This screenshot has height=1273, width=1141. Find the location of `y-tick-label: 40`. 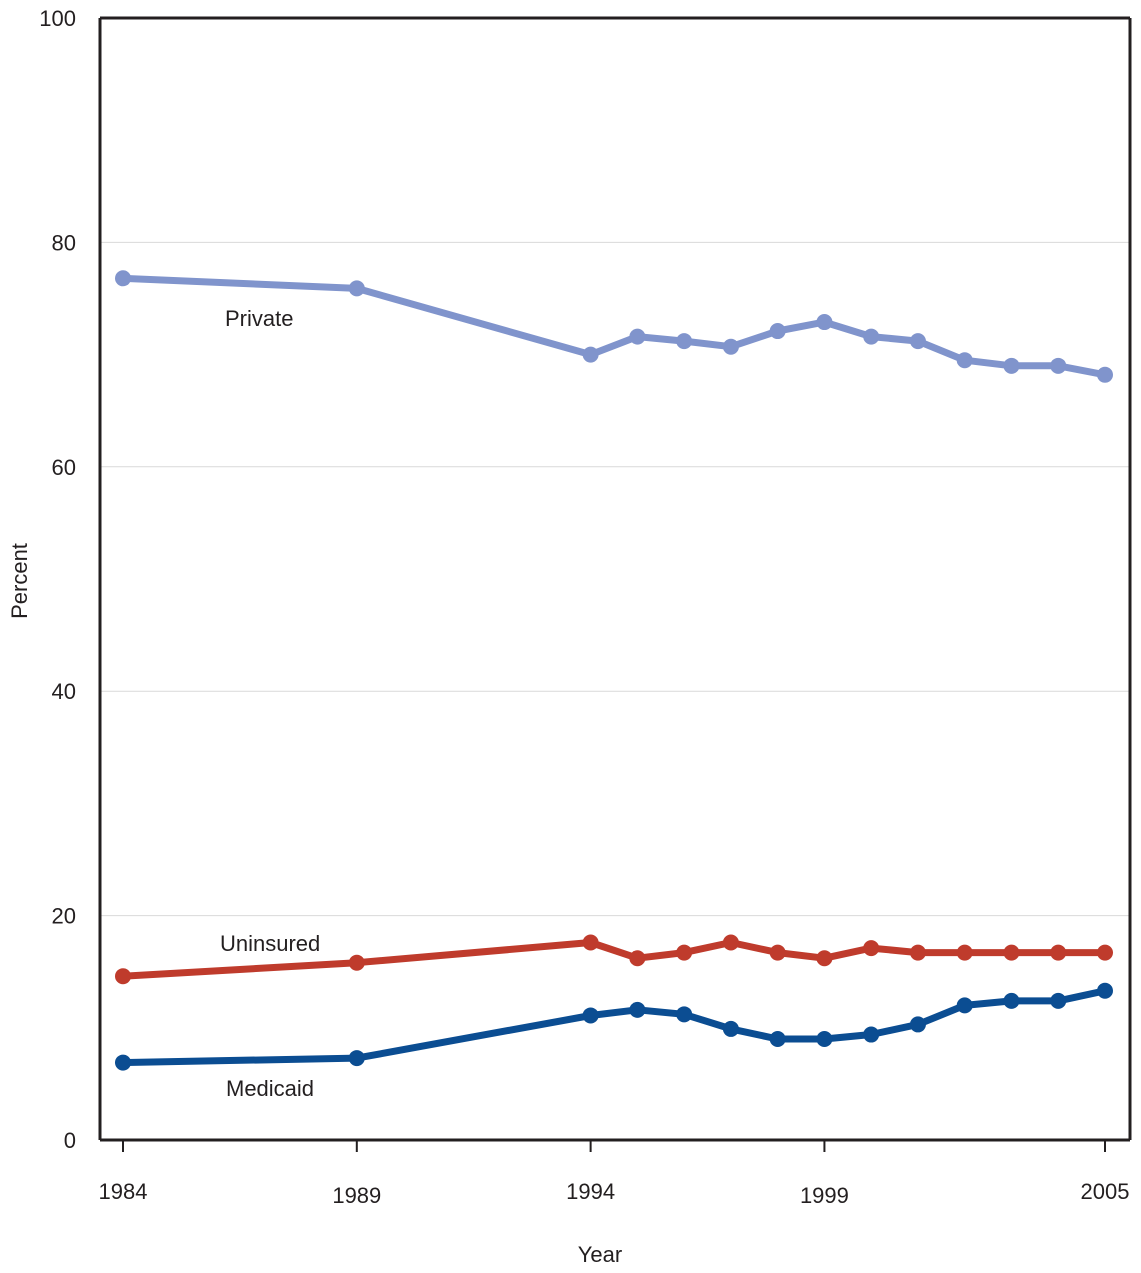

y-tick-label: 40 is located at coordinates (64, 691).